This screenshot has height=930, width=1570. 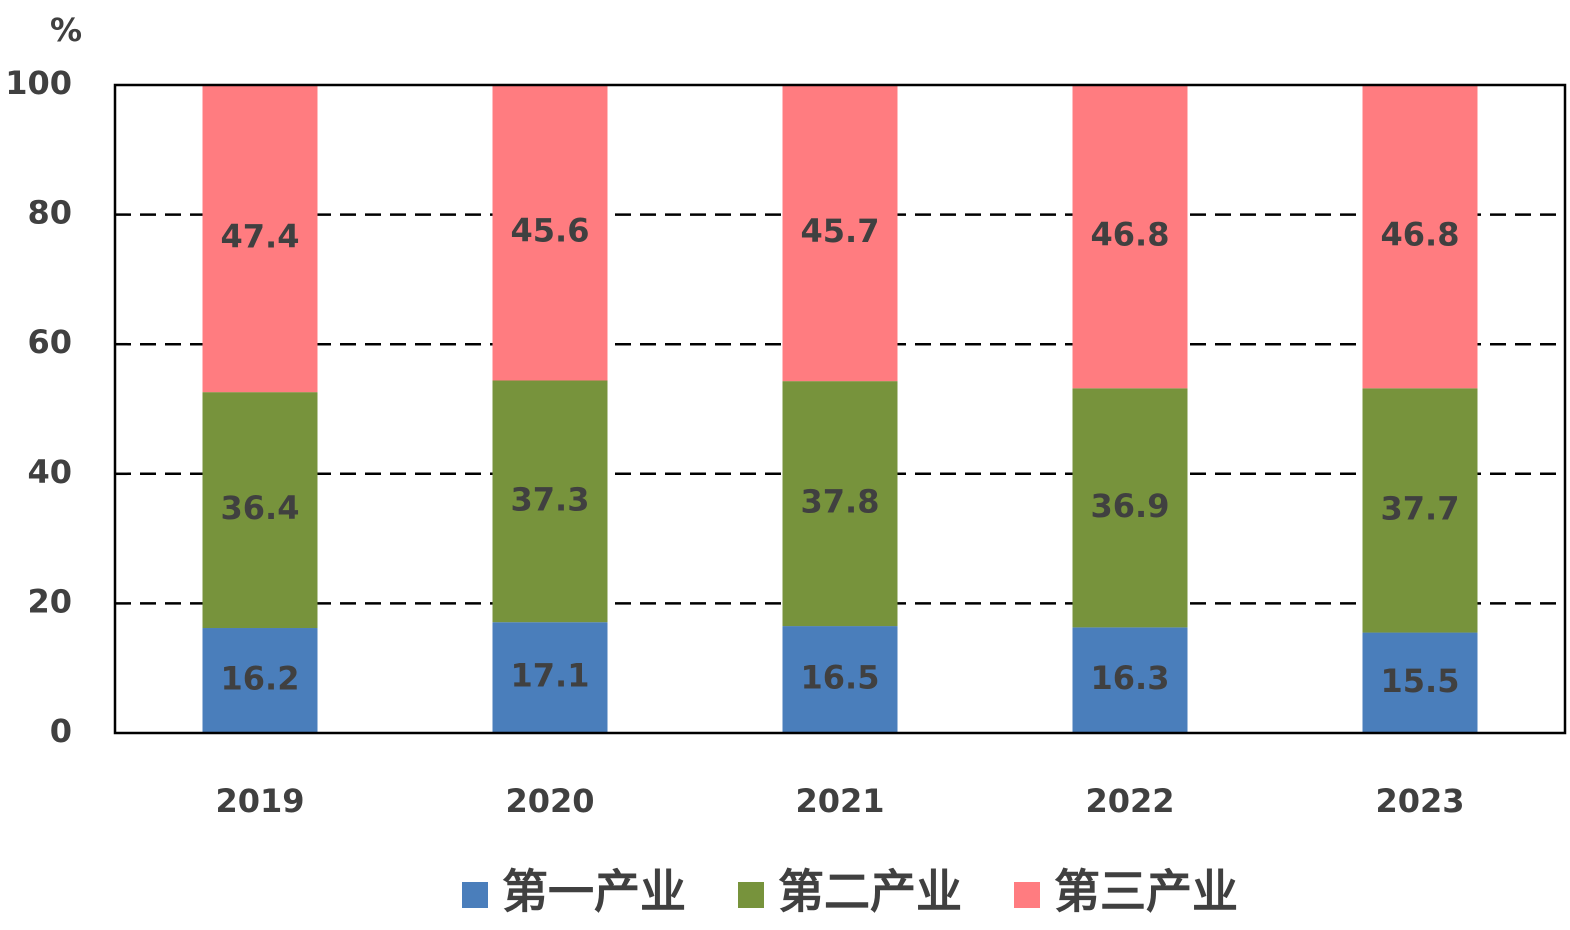 I want to click on legend-label: 第二产业, so click(x=870, y=892).